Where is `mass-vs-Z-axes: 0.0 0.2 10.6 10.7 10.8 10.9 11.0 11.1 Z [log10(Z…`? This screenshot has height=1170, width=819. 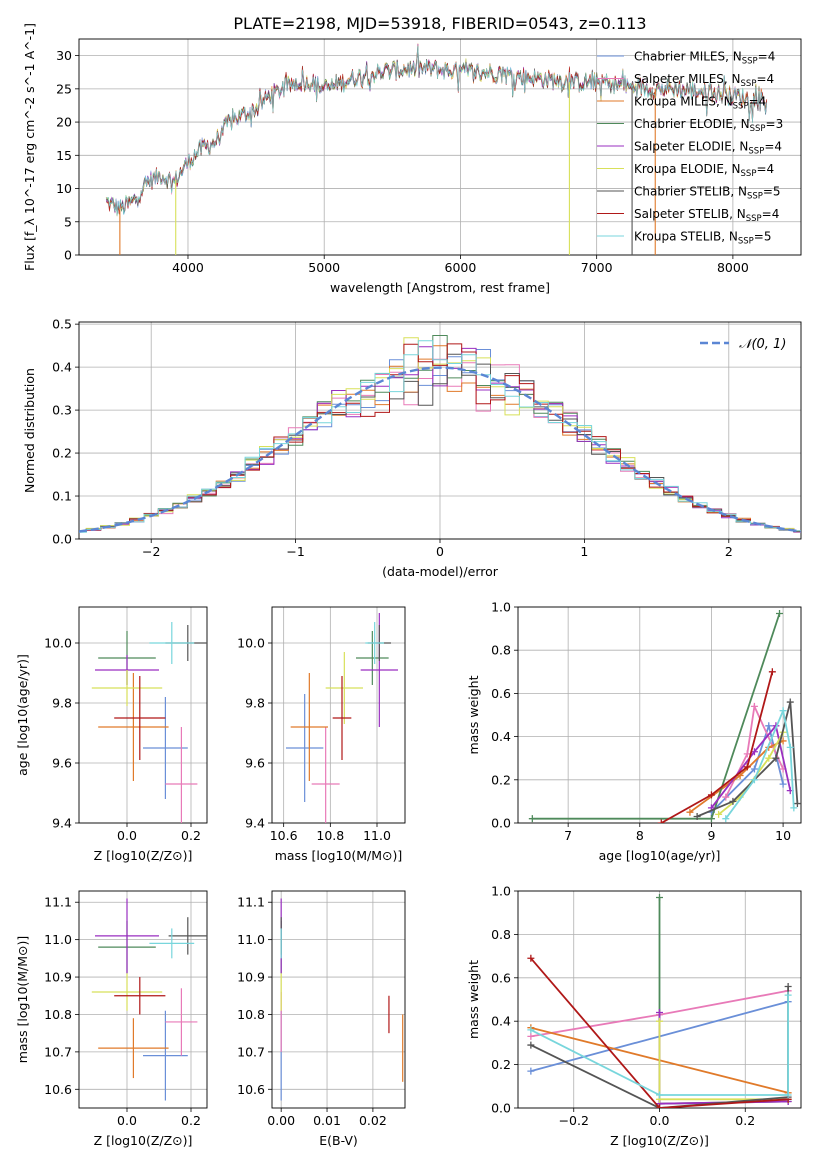
mass-vs-Z-axes: 0.0 0.2 10.6 10.7 10.8 10.9 11.0 11.1 Z [log10(Z… is located at coordinates (111, 1019).